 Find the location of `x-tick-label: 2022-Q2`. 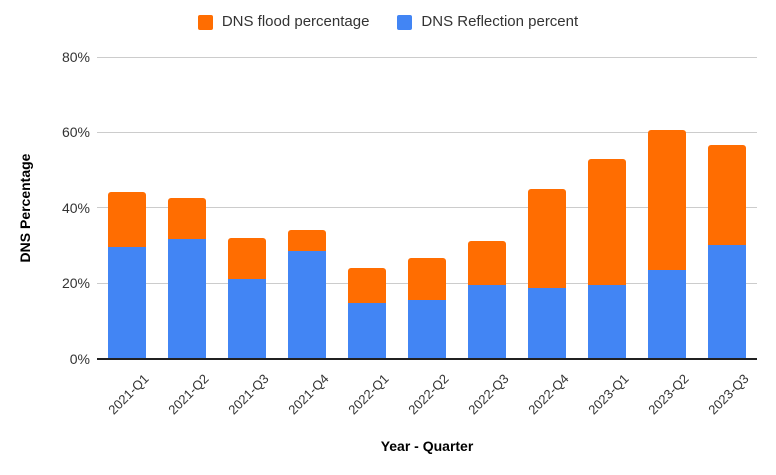

x-tick-label: 2022-Q2 is located at coordinates (428, 394).